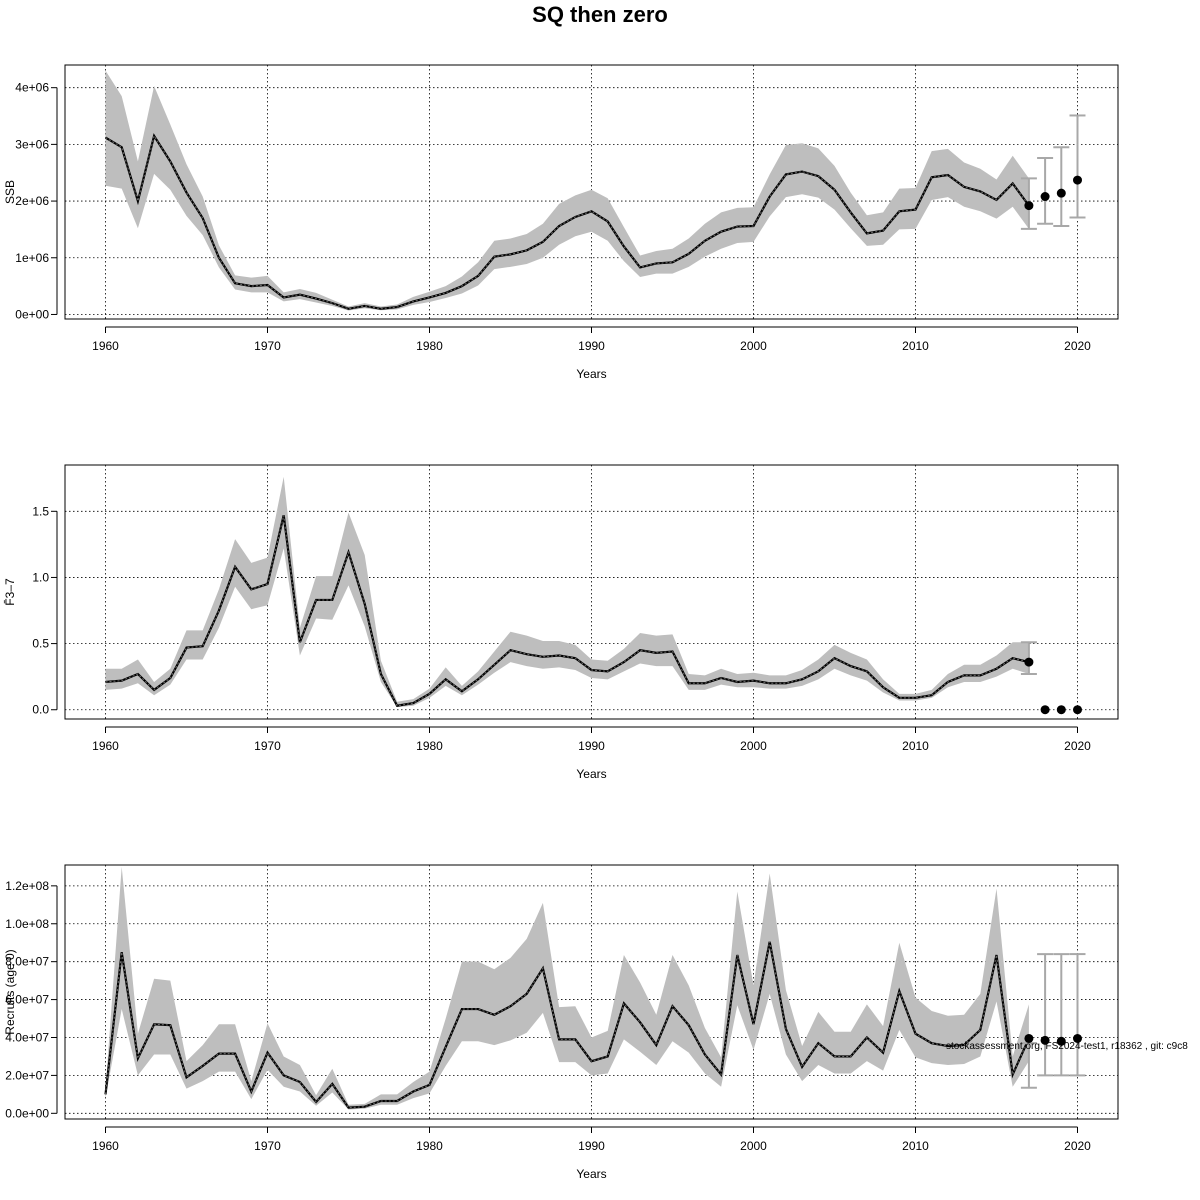 Image resolution: width=1200 pixels, height=1200 pixels. What do you see at coordinates (915, 1146) in the screenshot?
I see `recruits-x-tick-label: 2010` at bounding box center [915, 1146].